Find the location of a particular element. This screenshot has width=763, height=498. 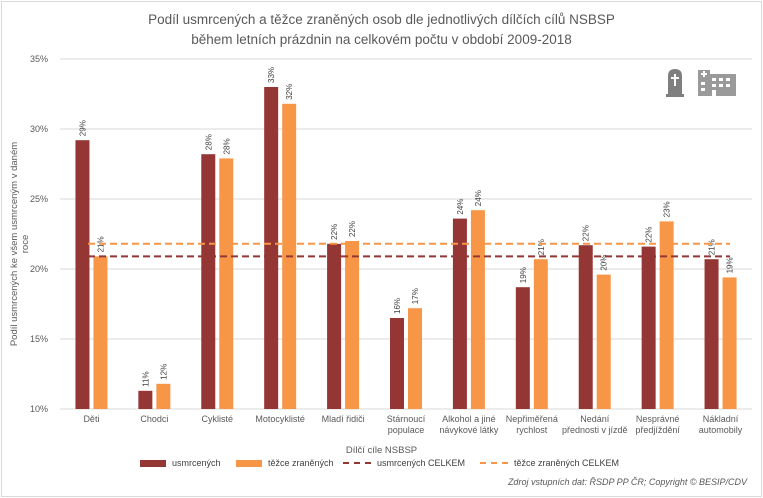

data-label: 17% is located at coordinates (415, 296).